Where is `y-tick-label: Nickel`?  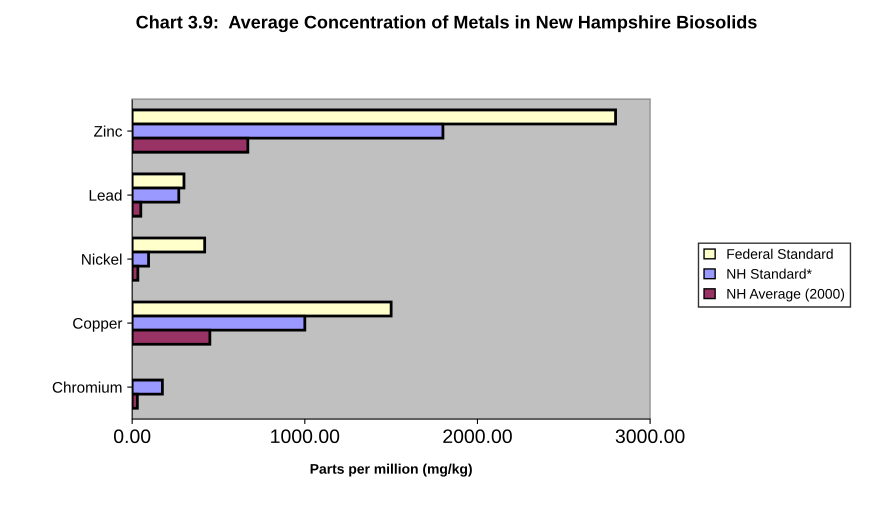
y-tick-label: Nickel is located at coordinates (102, 259).